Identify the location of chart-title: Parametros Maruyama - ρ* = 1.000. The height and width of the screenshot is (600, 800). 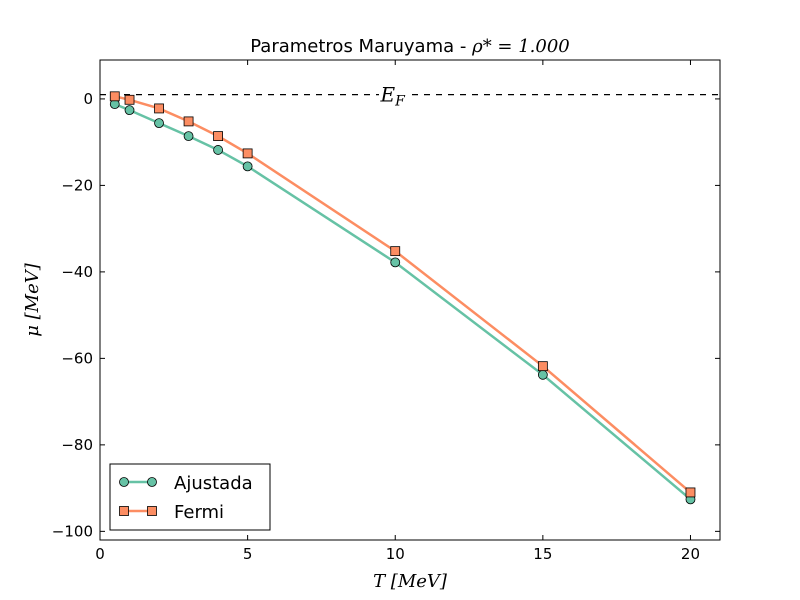
(410, 46).